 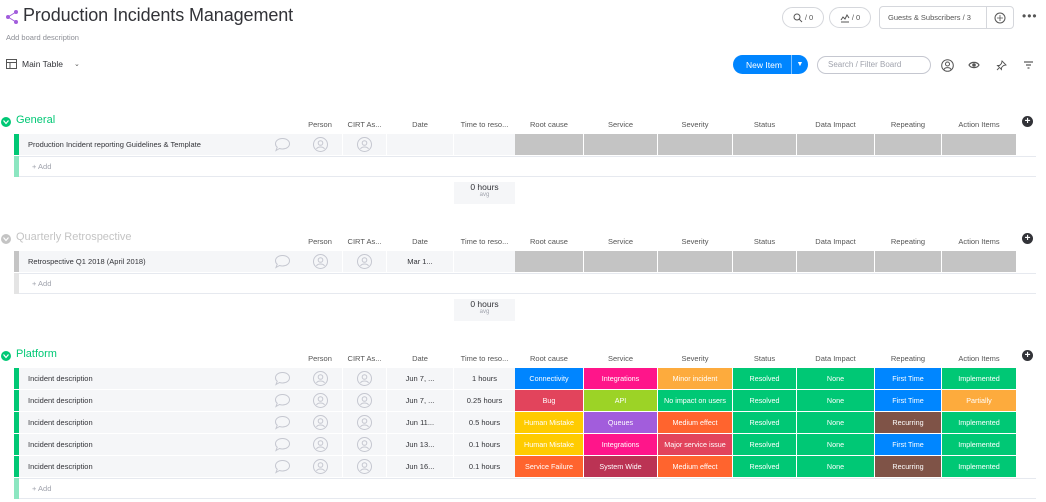 I want to click on search-input: Search / Filter Board, so click(x=874, y=65).